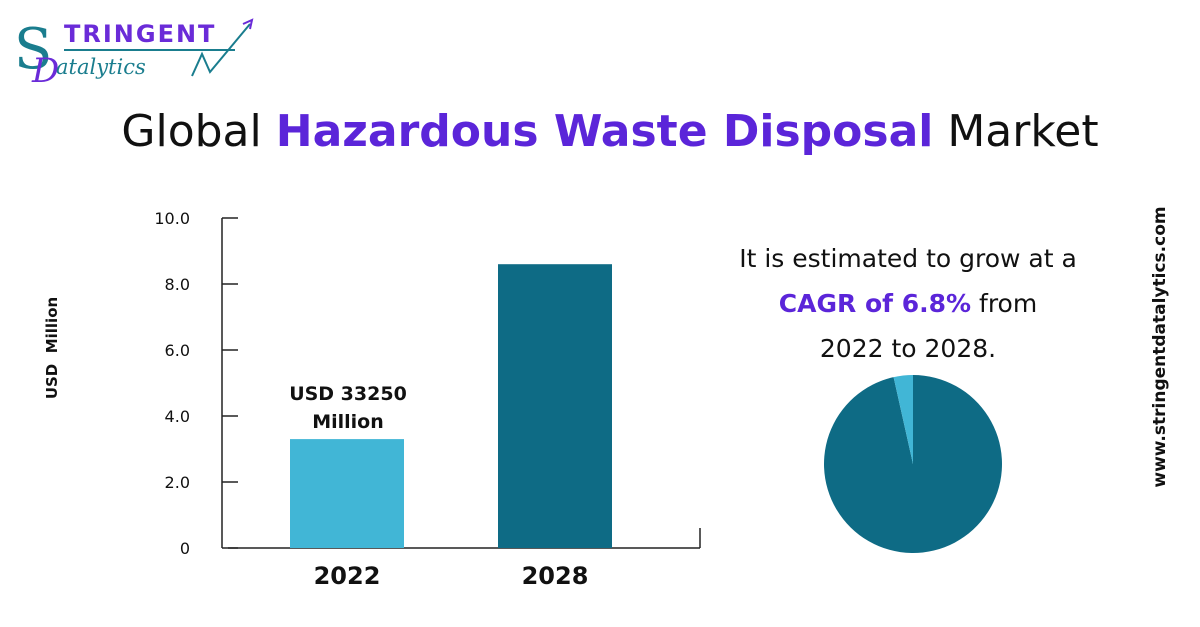 This screenshot has width=1200, height=627. What do you see at coordinates (45, 70) in the screenshot?
I see `logo-initial-d: D` at bounding box center [45, 70].